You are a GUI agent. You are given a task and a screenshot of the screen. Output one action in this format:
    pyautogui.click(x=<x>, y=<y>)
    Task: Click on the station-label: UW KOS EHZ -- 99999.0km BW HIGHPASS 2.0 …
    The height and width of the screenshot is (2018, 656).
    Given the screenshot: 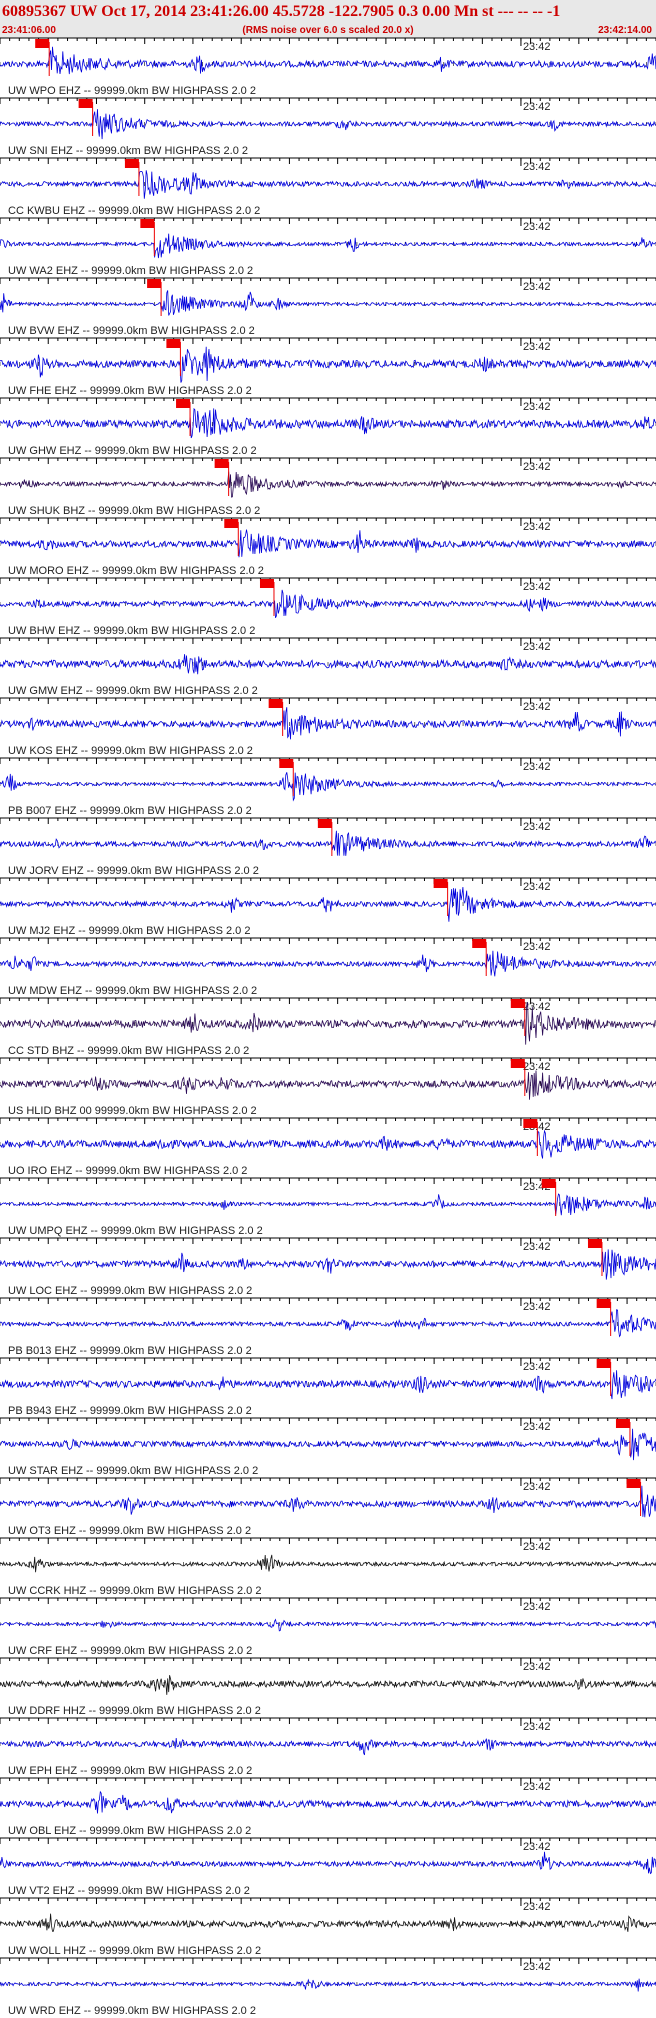 What is the action you would take?
    pyautogui.click(x=130, y=751)
    